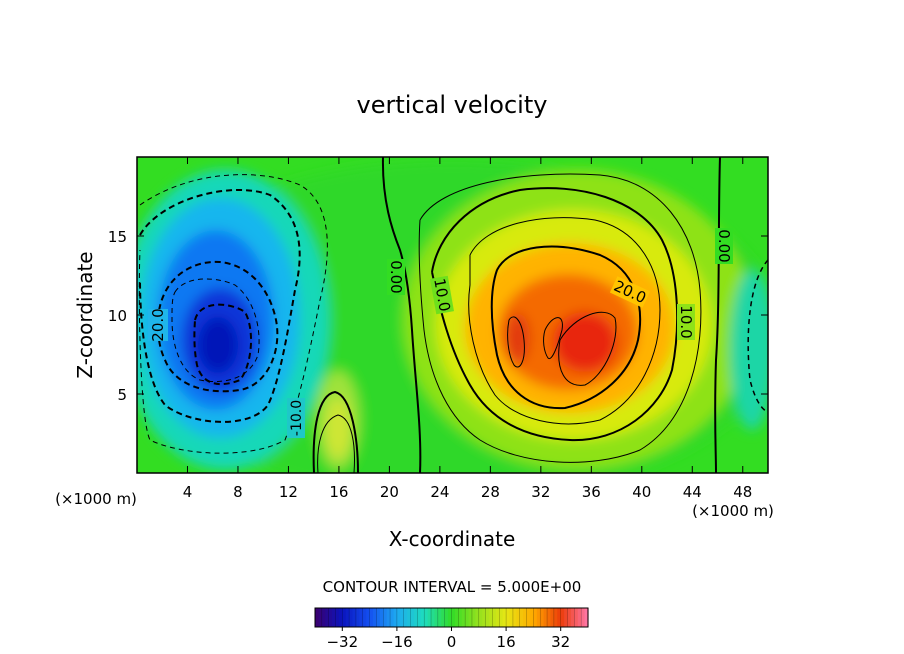 Image resolution: width=904 pixels, height=654 pixels. What do you see at coordinates (733, 511) in the screenshot?
I see `x-unit-label-right: (×1000 m)` at bounding box center [733, 511].